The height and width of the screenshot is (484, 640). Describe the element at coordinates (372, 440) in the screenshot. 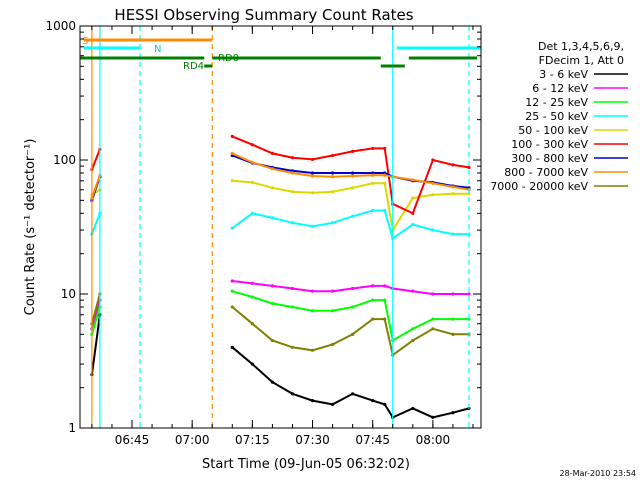

I see `x-tick-label: 07:45` at that location.